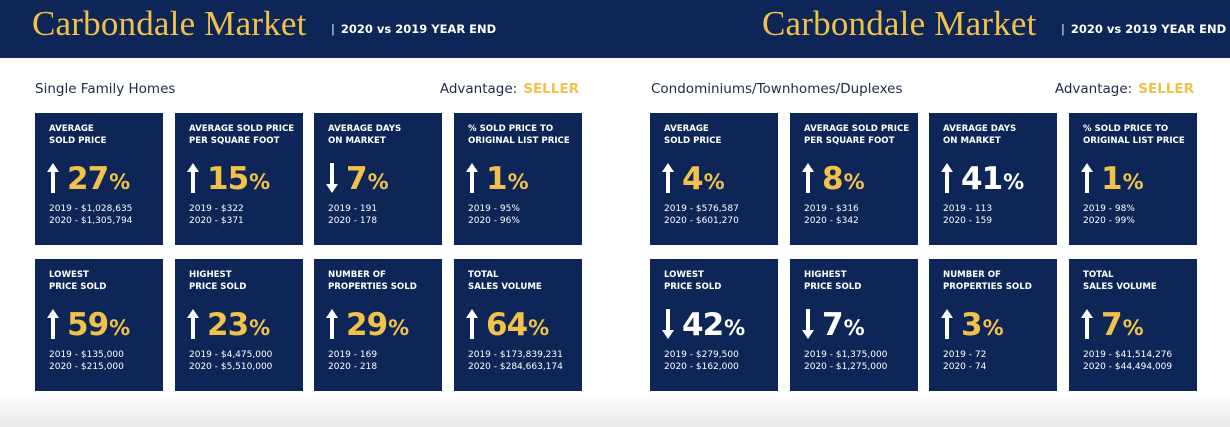  I want to click on category-heading: Single Family Homes, so click(105, 89).